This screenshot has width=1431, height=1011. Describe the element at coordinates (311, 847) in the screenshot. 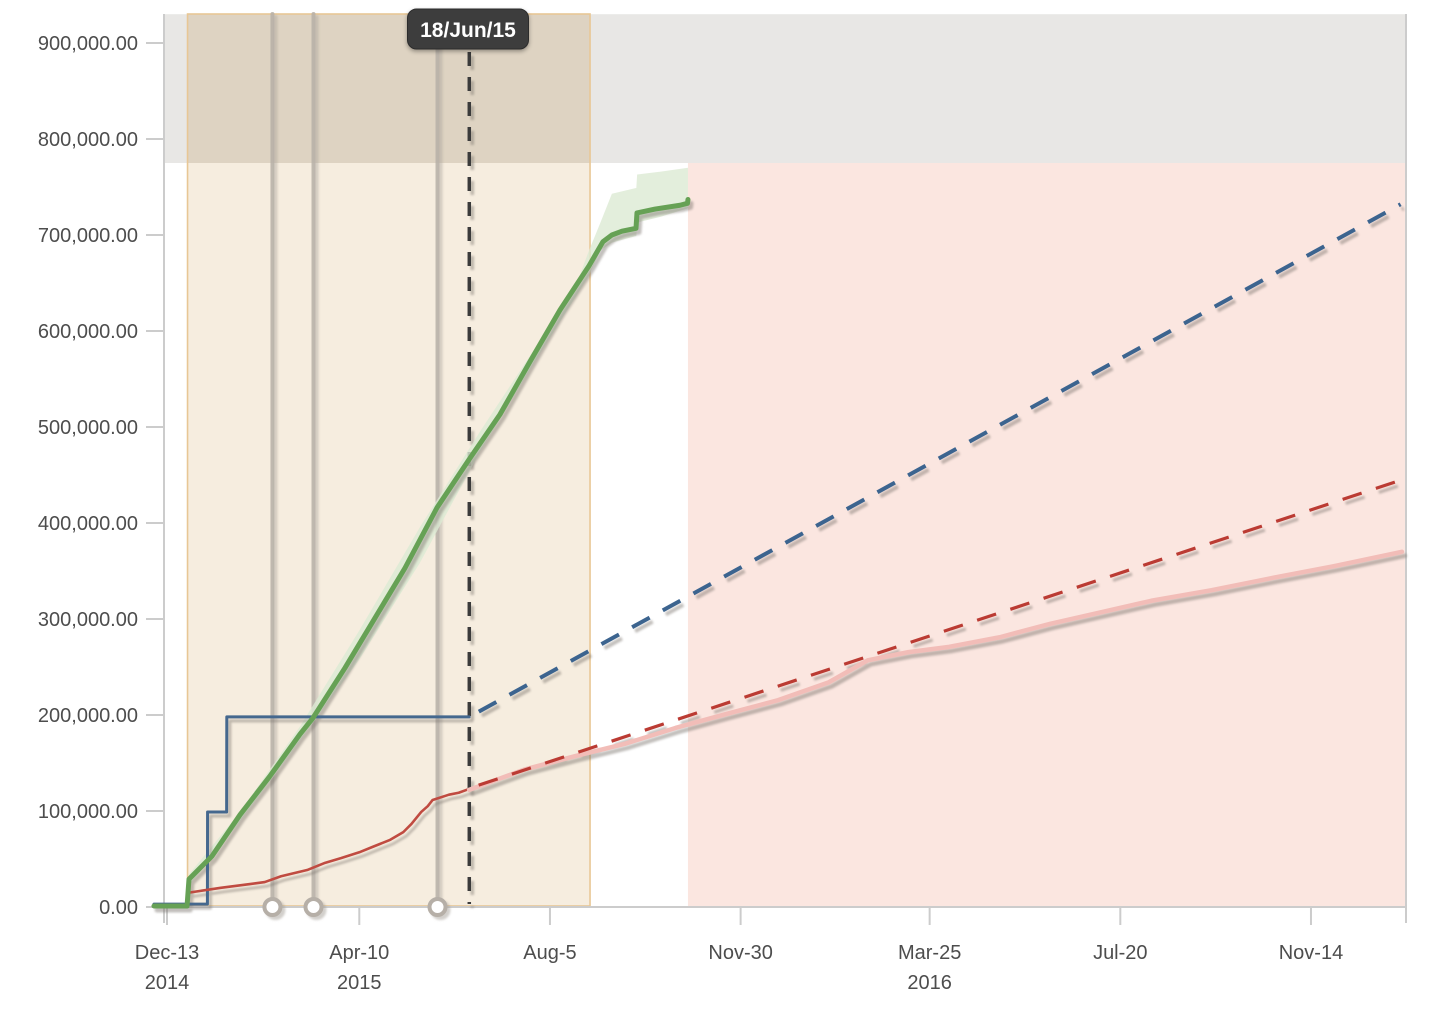

I see `value-actual-line` at that location.